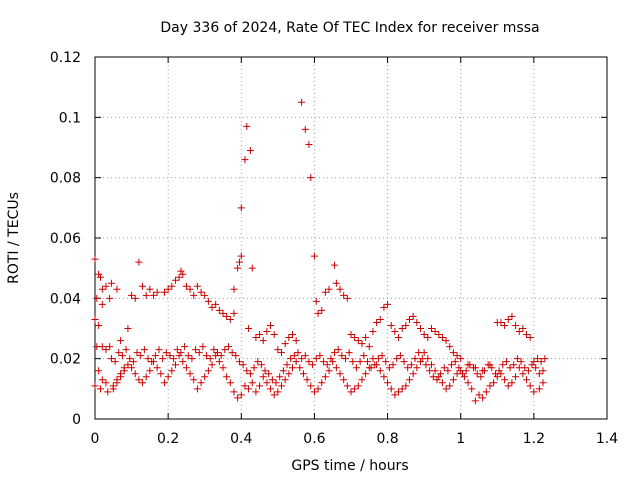 This screenshot has height=480, width=640. Describe the element at coordinates (70, 118) in the screenshot. I see `y-tick-label: 0.1` at that location.